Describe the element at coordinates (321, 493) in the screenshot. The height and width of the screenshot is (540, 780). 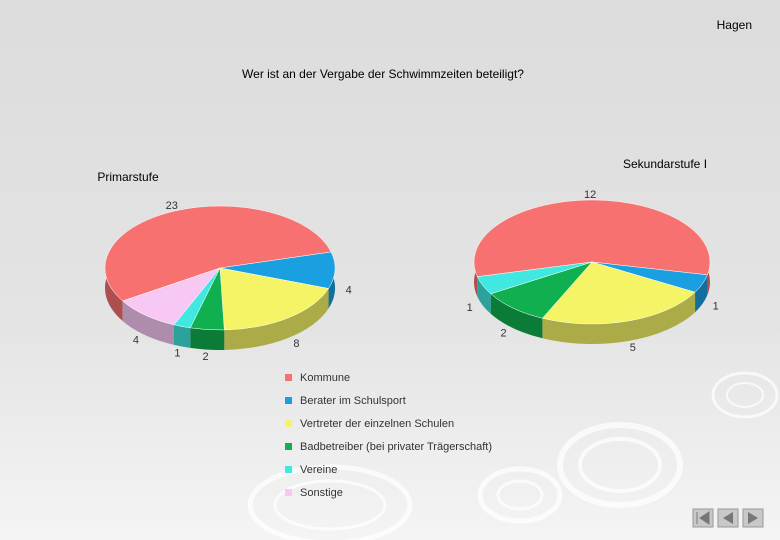
I see `legend-label: Sonstige` at that location.